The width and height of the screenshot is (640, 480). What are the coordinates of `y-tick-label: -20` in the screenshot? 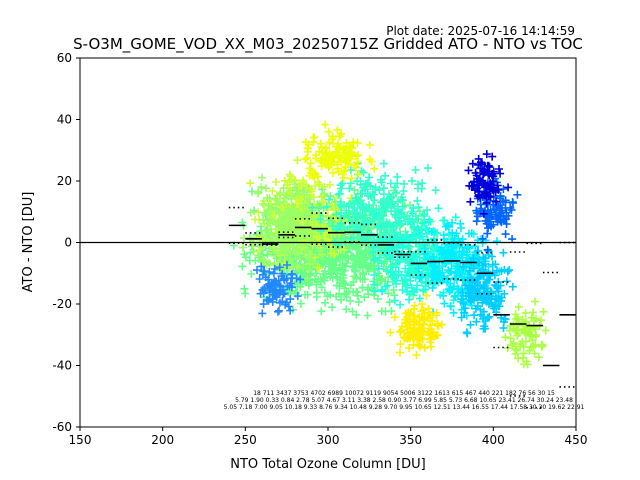 It's located at (62, 304).